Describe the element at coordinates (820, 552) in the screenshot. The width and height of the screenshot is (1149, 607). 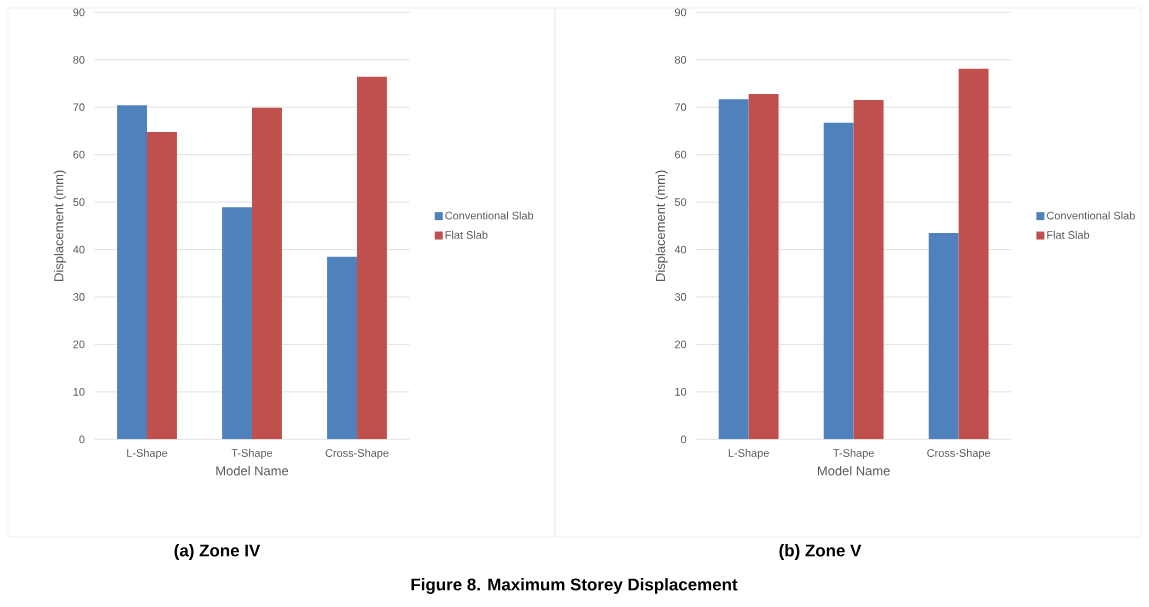
I see `text: (b) Zone V` at that location.